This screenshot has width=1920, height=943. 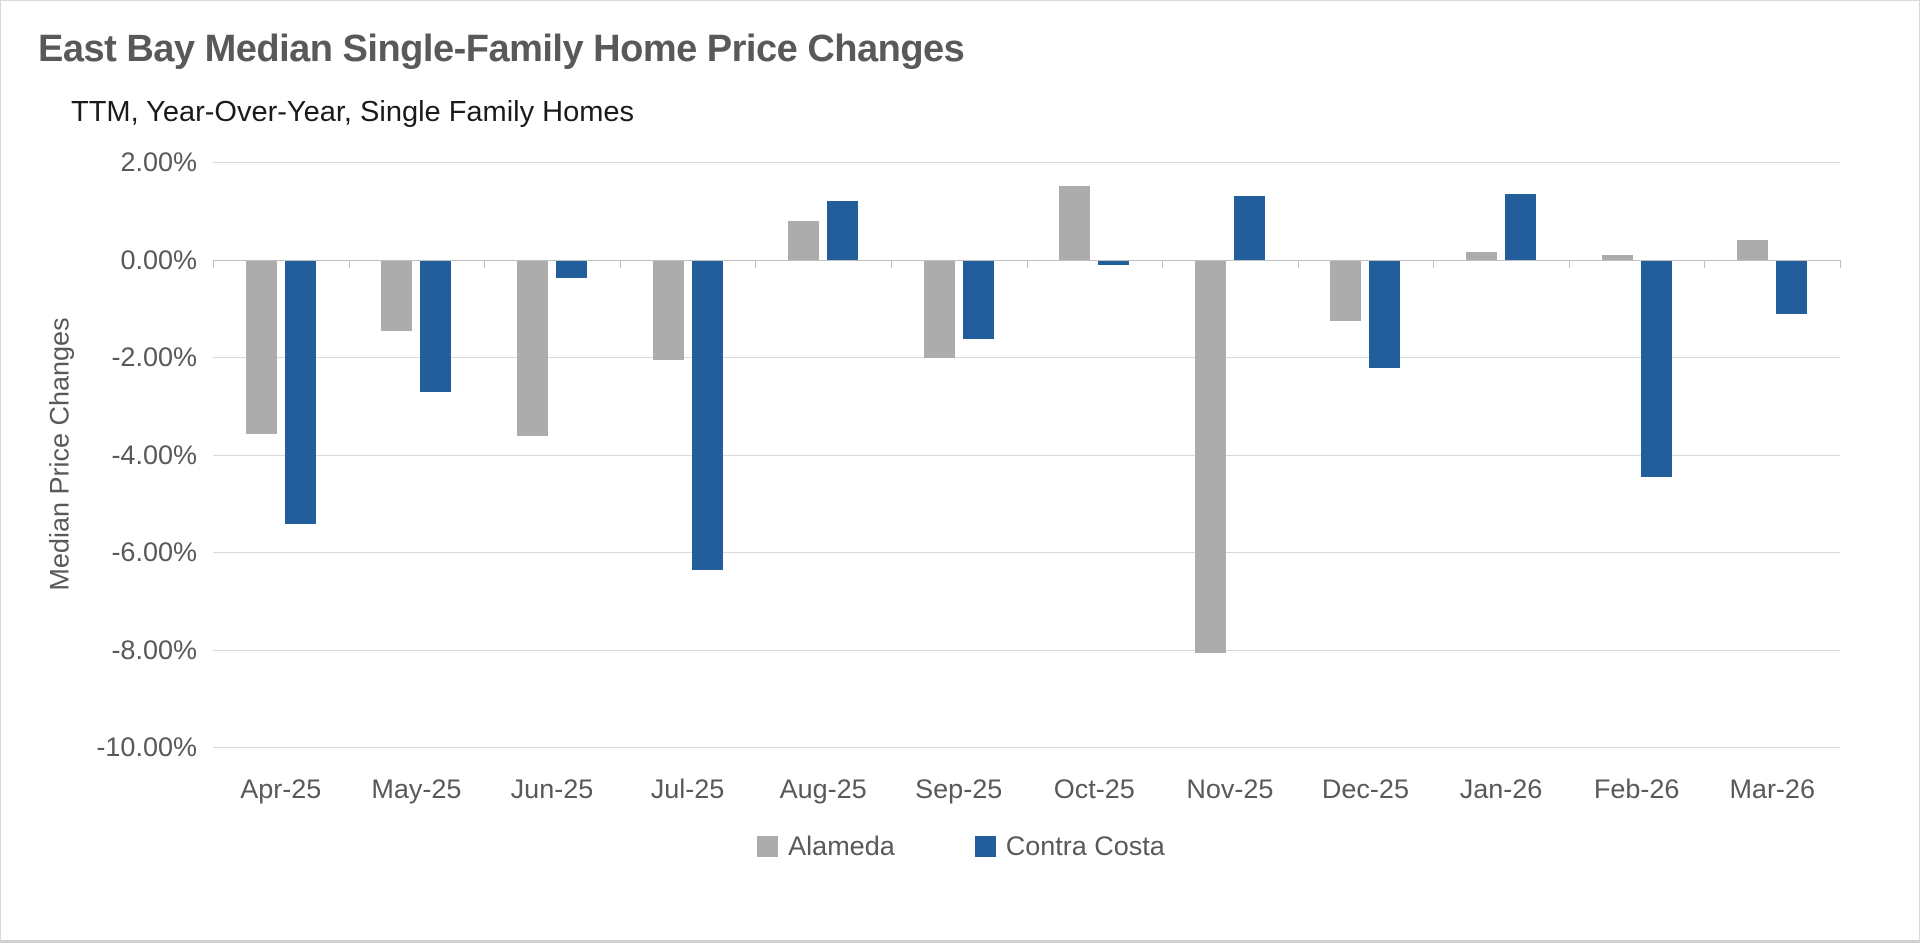 What do you see at coordinates (158, 162) in the screenshot?
I see `y-tick-label-0: 2.00%` at bounding box center [158, 162].